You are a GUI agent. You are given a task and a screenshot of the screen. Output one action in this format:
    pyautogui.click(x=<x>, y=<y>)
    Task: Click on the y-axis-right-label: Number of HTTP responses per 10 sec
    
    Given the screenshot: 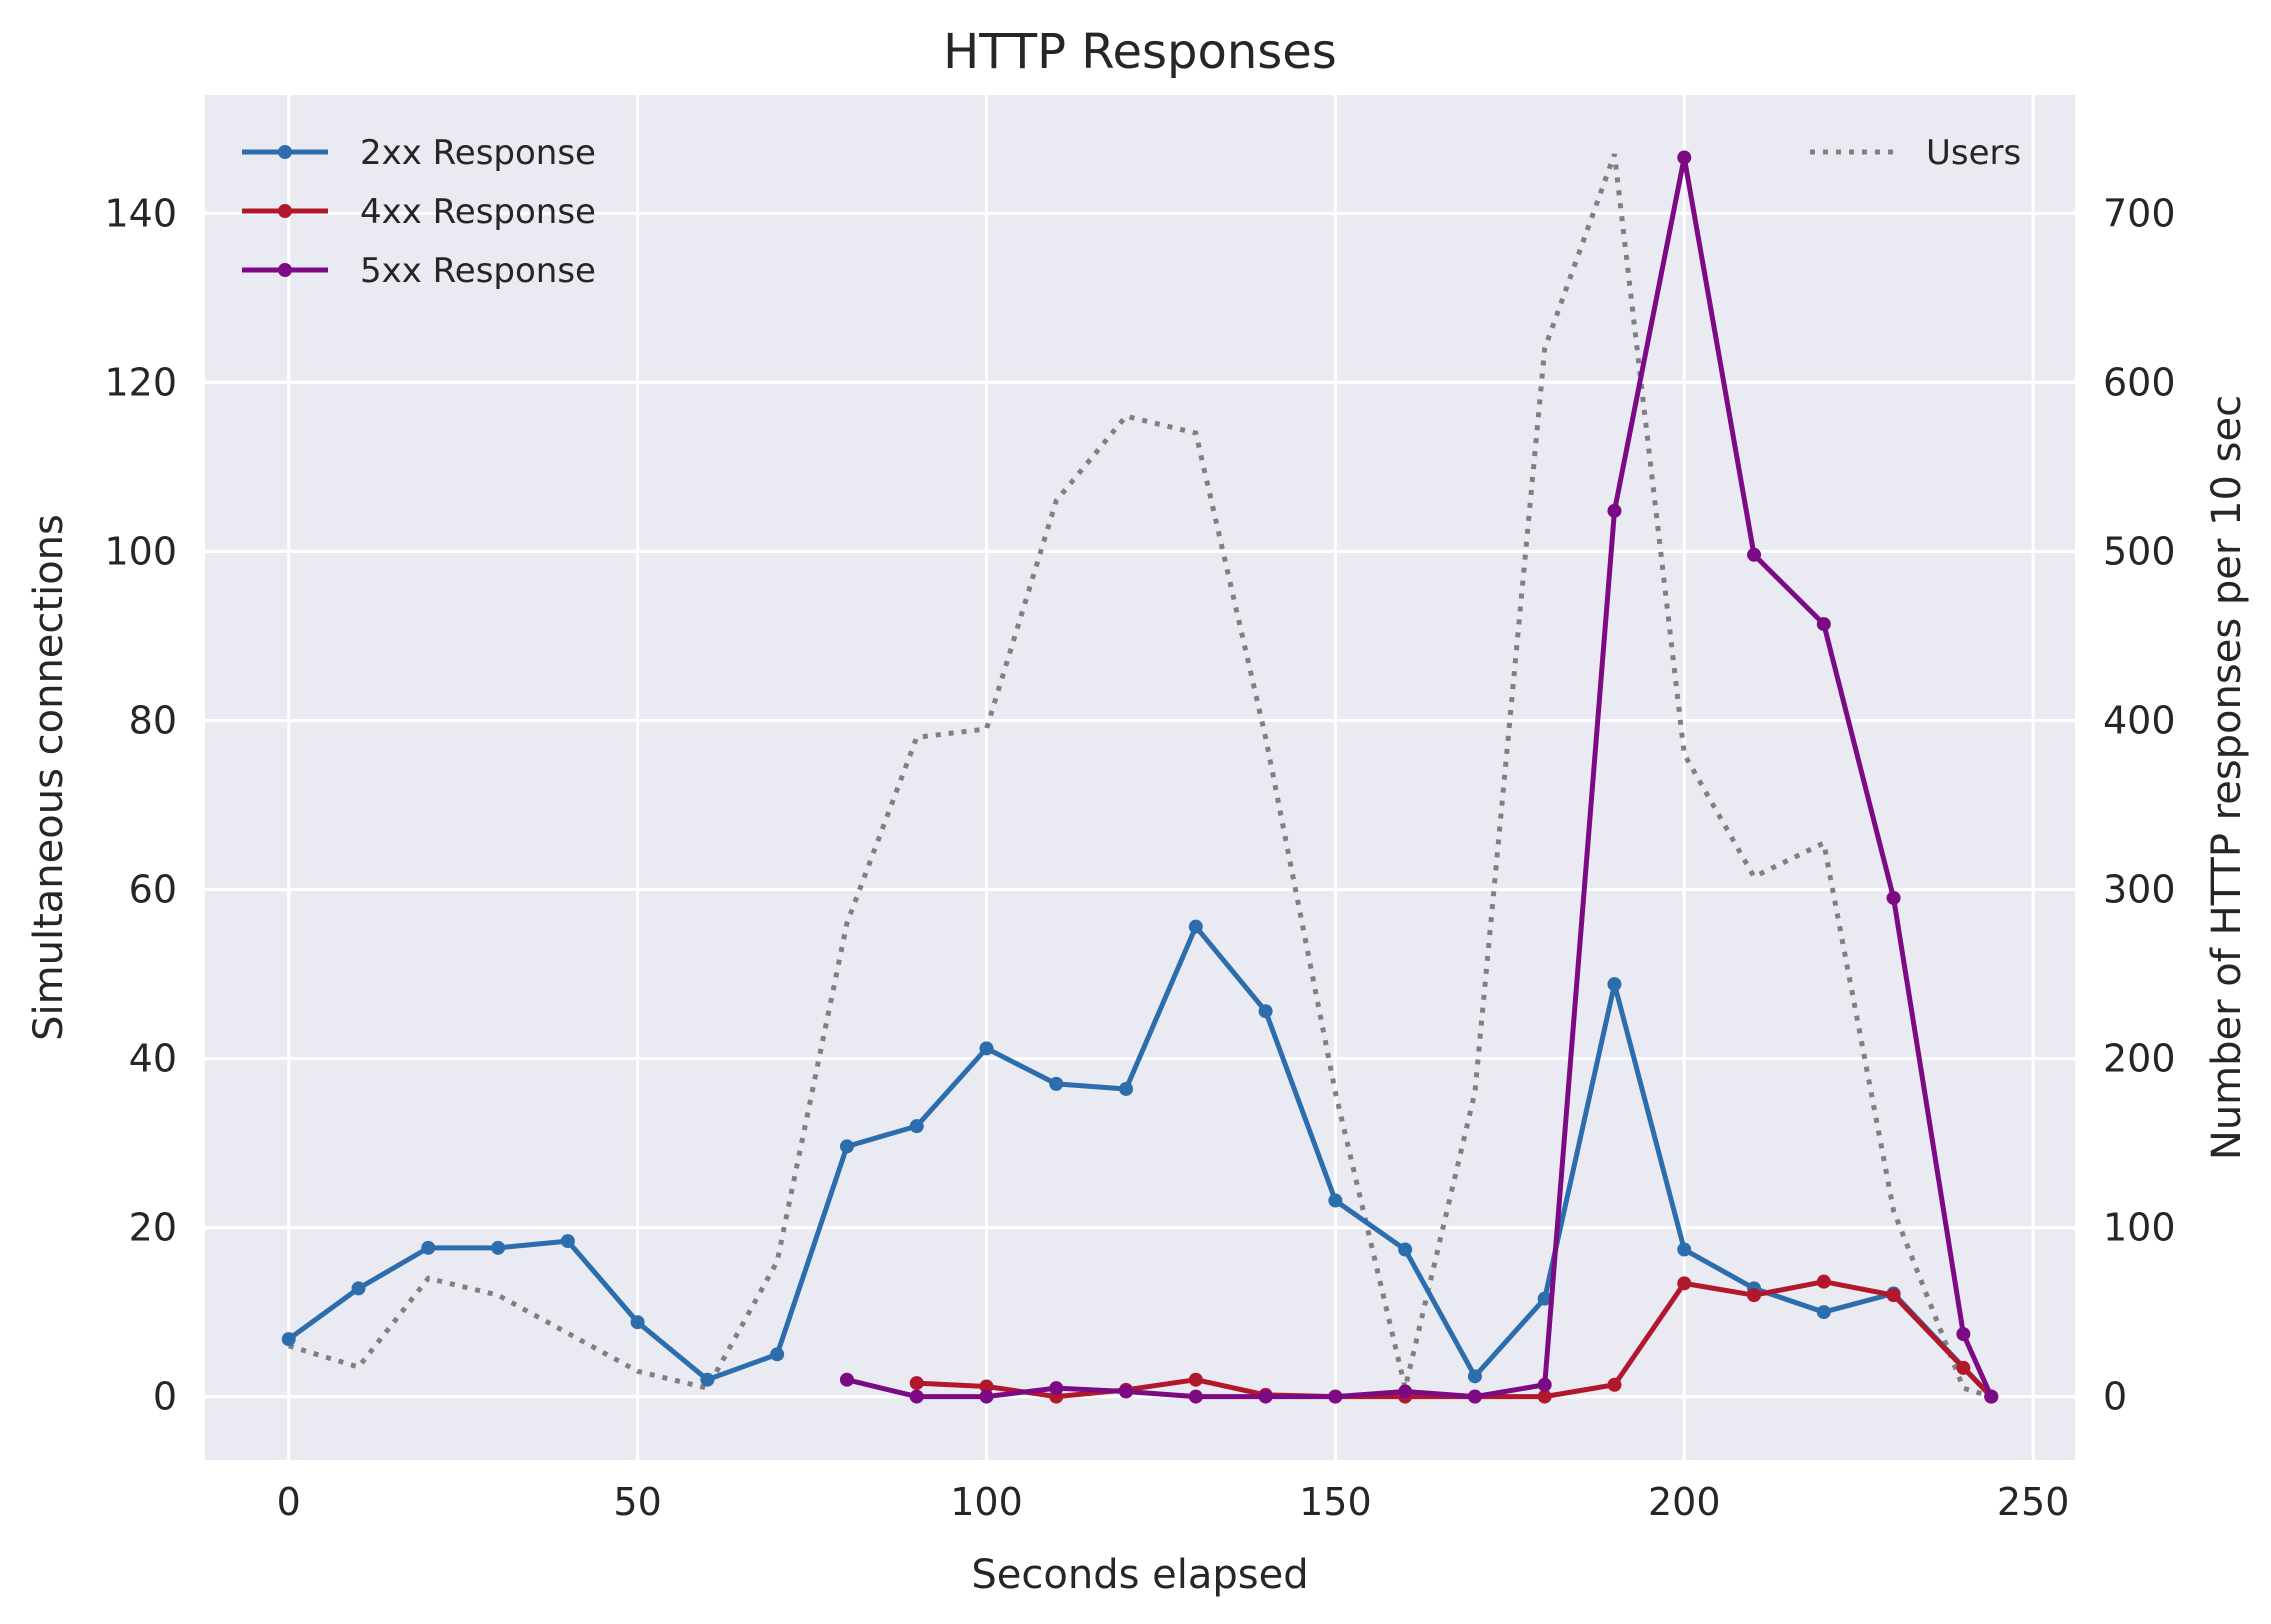 What is the action you would take?
    pyautogui.click(x=2227, y=777)
    